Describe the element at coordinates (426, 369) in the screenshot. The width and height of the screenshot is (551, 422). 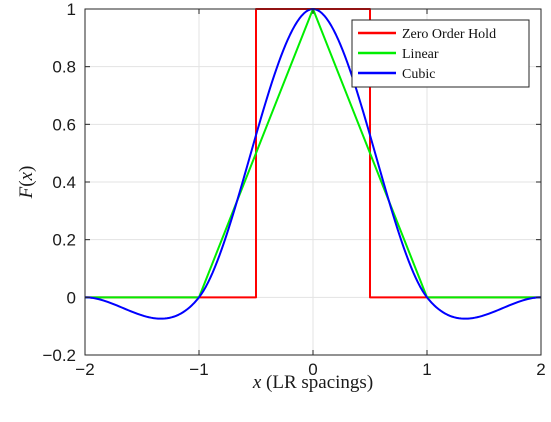
I see `x-tick-label: 1` at that location.